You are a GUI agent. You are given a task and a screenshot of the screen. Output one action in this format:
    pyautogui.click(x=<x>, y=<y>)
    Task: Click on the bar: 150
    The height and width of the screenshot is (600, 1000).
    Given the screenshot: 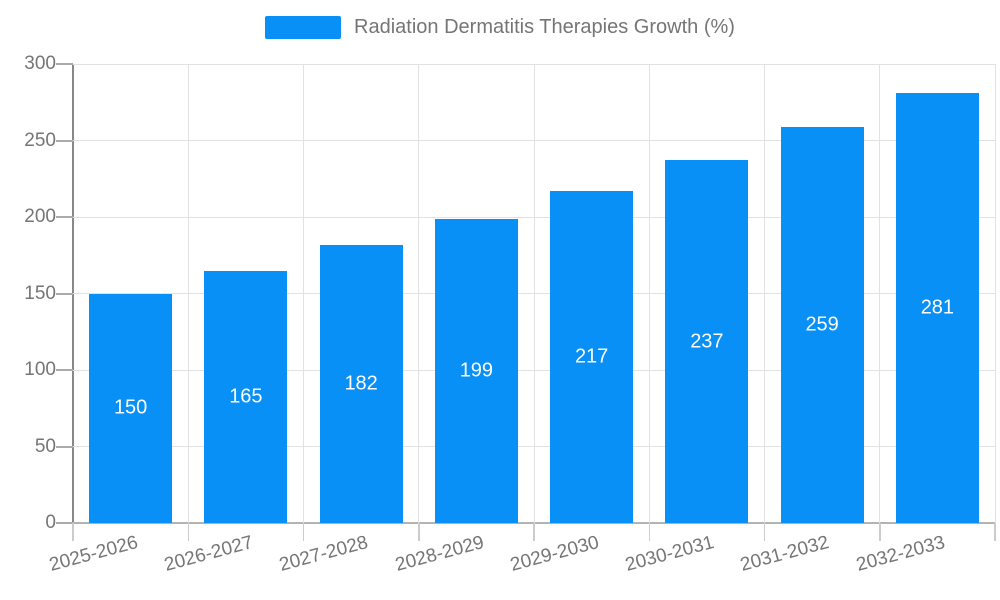 What is the action you would take?
    pyautogui.click(x=131, y=408)
    